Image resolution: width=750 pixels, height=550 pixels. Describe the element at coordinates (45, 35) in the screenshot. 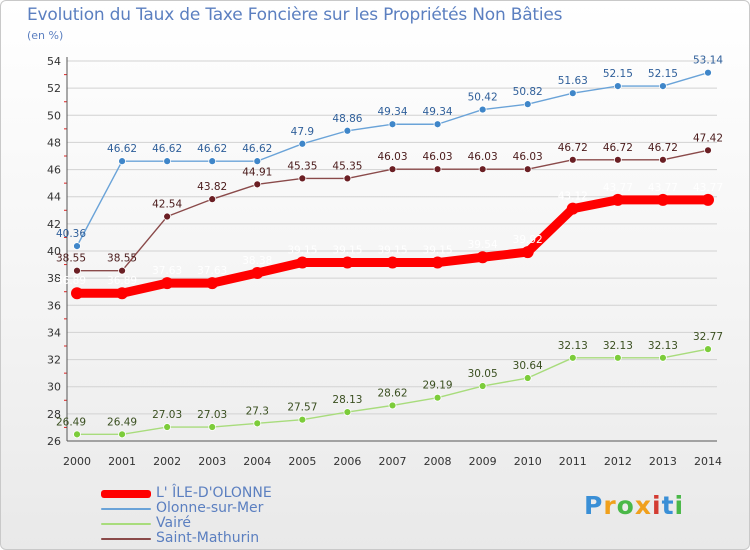

I see `chart-subtitle: (en %)` at that location.